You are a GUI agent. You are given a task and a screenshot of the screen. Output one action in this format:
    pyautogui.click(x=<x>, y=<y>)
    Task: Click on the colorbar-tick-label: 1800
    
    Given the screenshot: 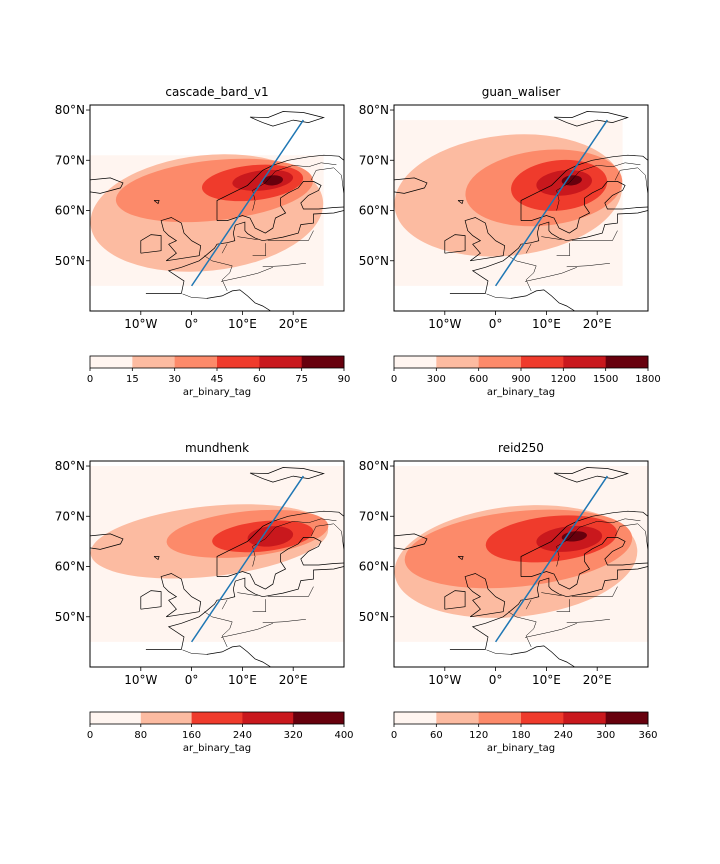 What is the action you would take?
    pyautogui.click(x=647, y=379)
    